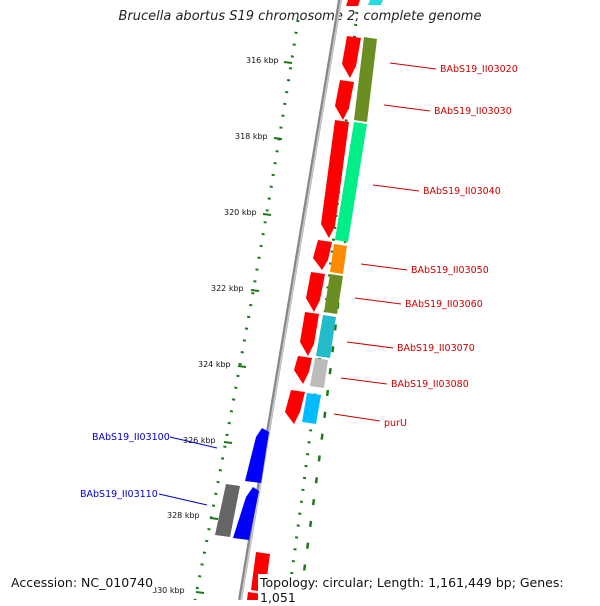 The height and width of the screenshot is (606, 600). I want to click on gene-label: BAbS19_II03070, so click(436, 348).